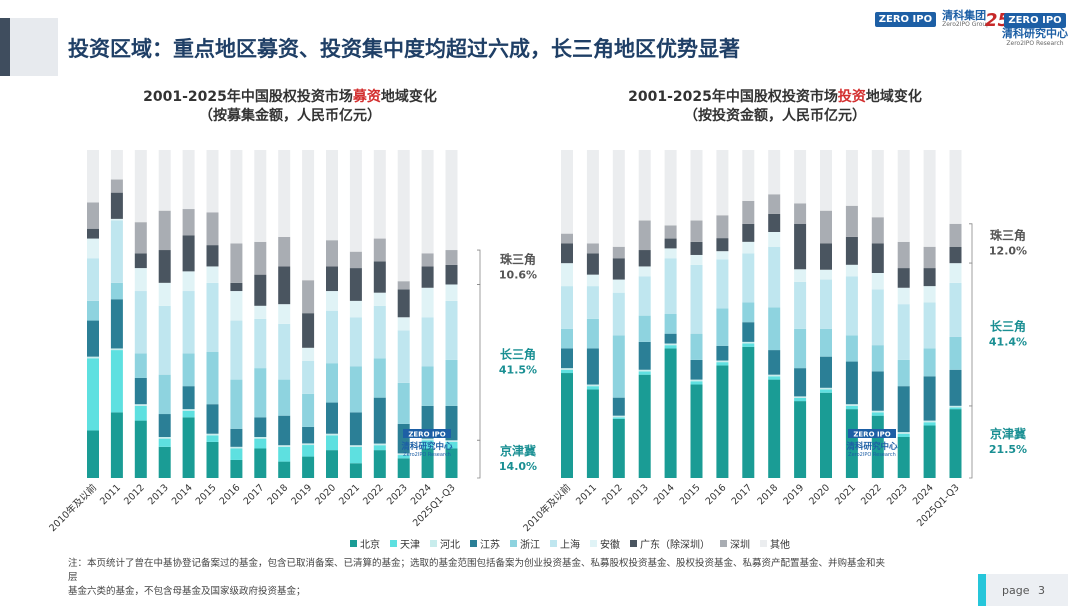 The width and height of the screenshot is (1080, 608). I want to click on legend-label: 浙江, so click(530, 545).